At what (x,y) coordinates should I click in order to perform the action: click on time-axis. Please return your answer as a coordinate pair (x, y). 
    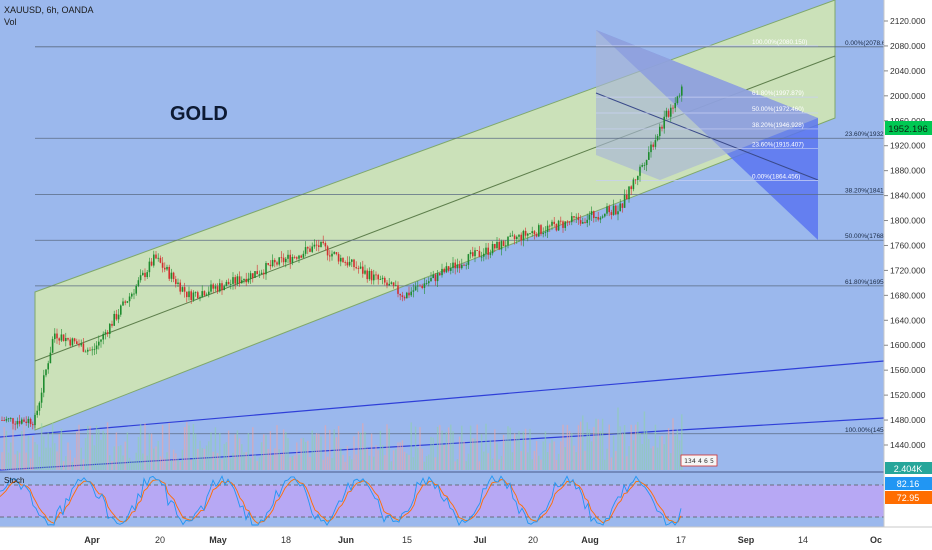
    Looking at the image, I should click on (466, 538).